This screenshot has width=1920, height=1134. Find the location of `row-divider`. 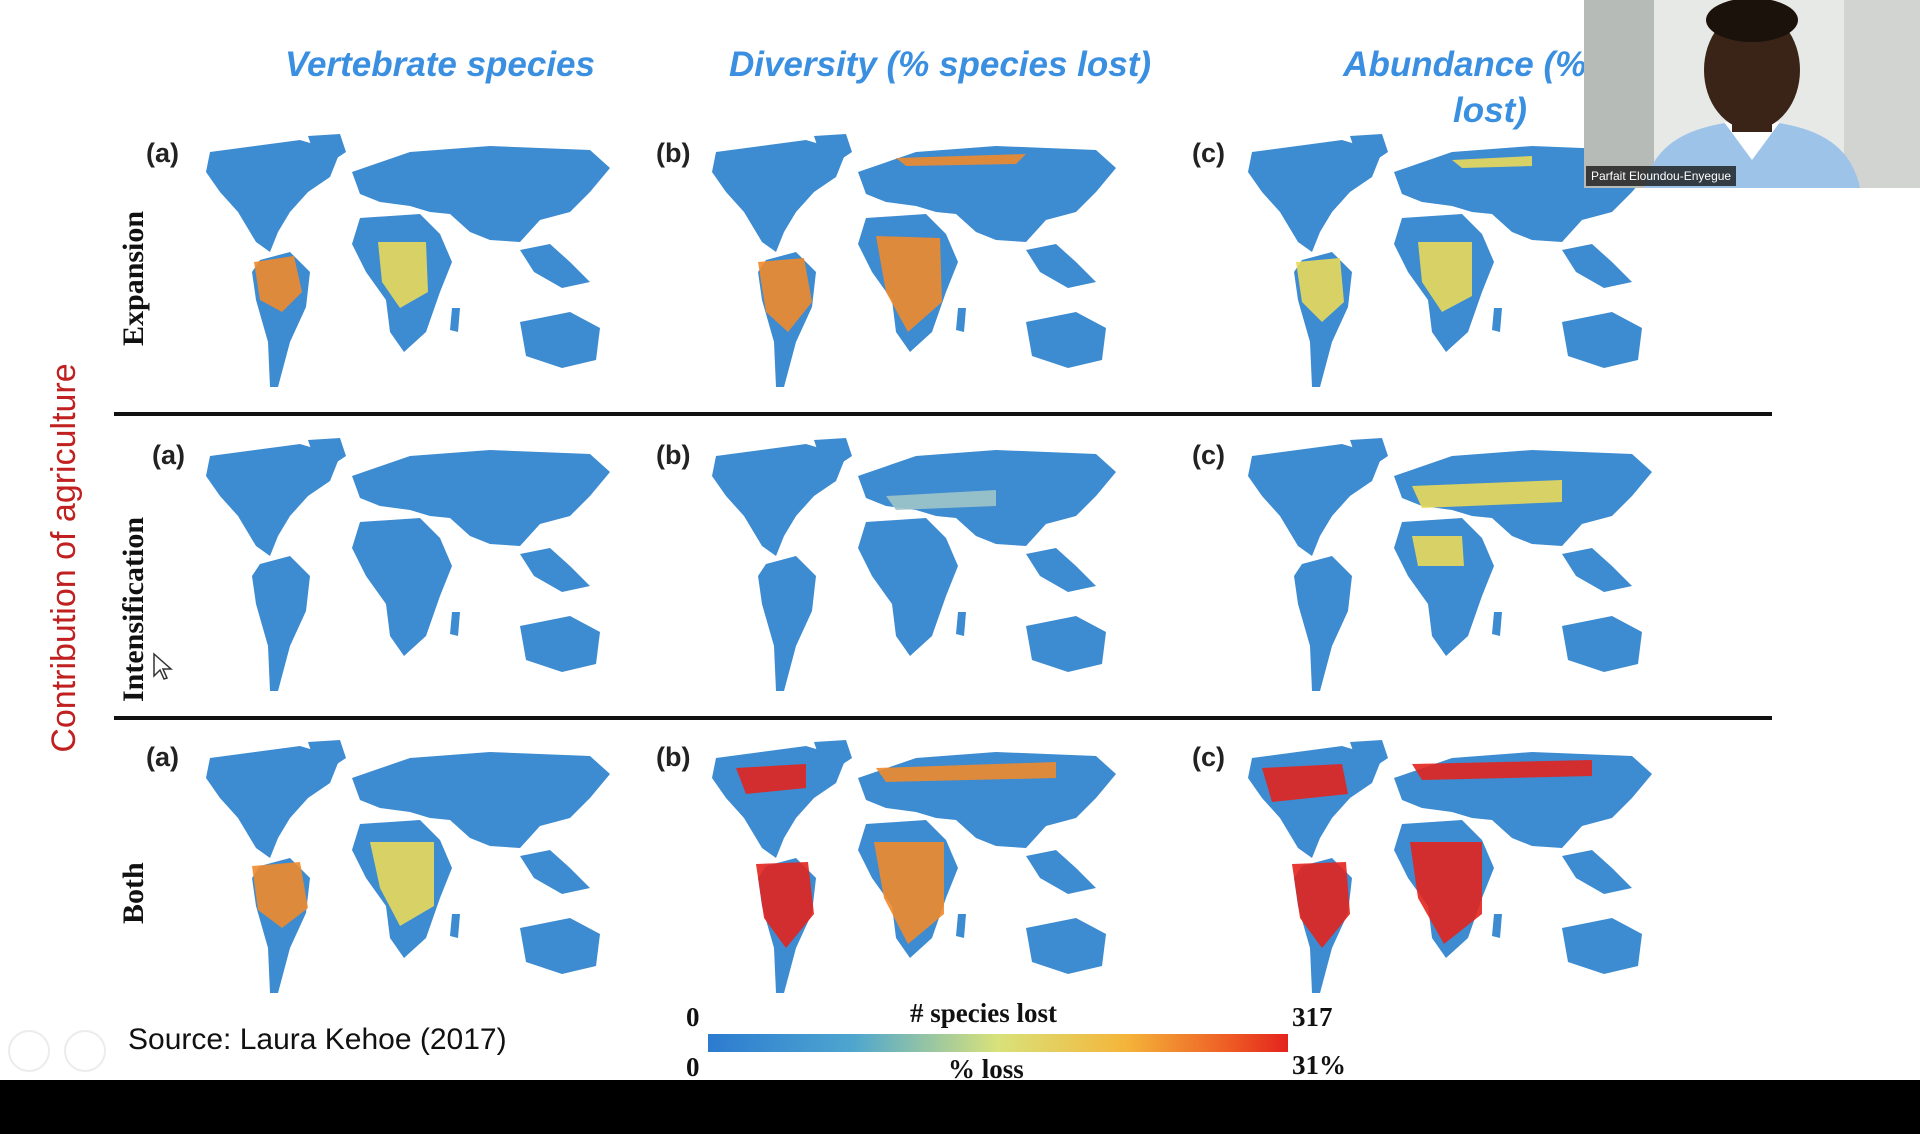

row-divider is located at coordinates (943, 718).